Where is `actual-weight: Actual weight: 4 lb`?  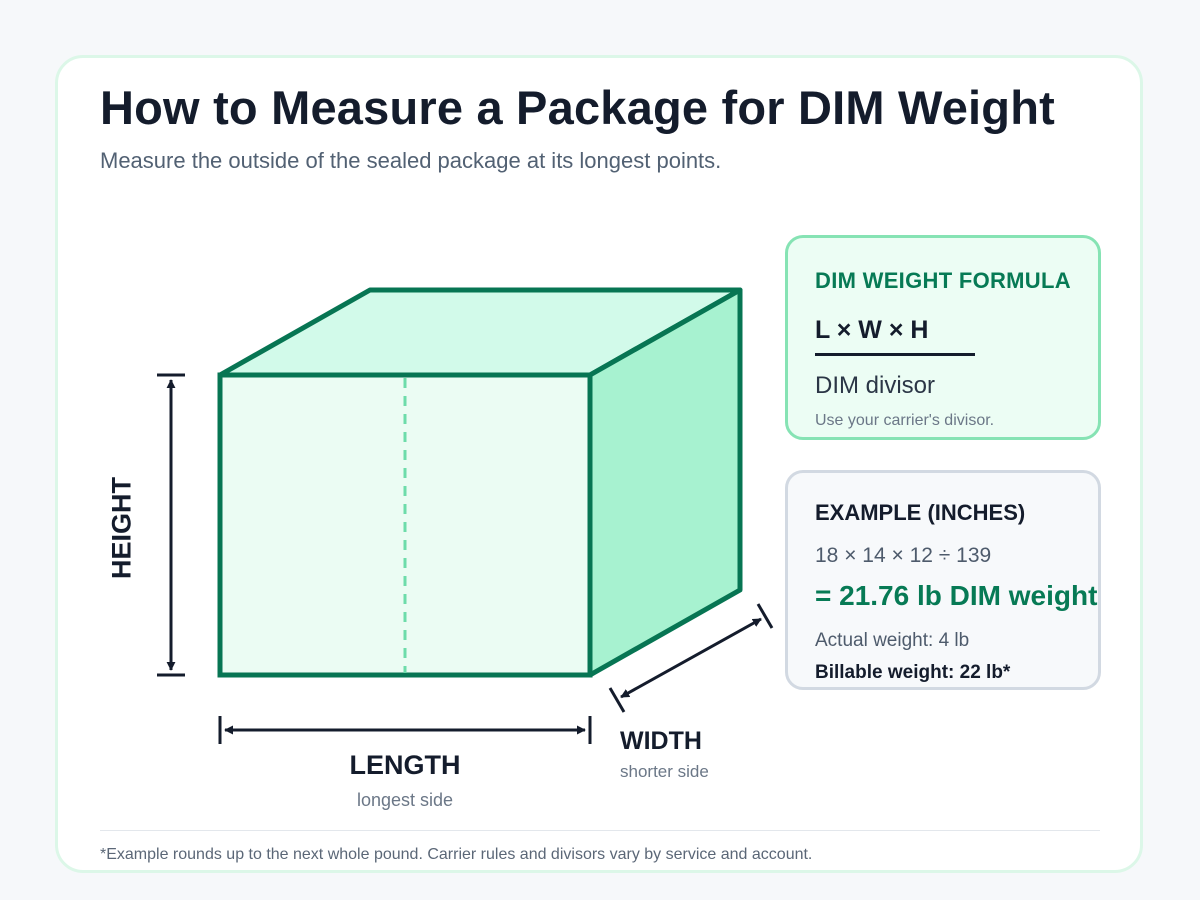
actual-weight: Actual weight: 4 lb is located at coordinates (892, 640).